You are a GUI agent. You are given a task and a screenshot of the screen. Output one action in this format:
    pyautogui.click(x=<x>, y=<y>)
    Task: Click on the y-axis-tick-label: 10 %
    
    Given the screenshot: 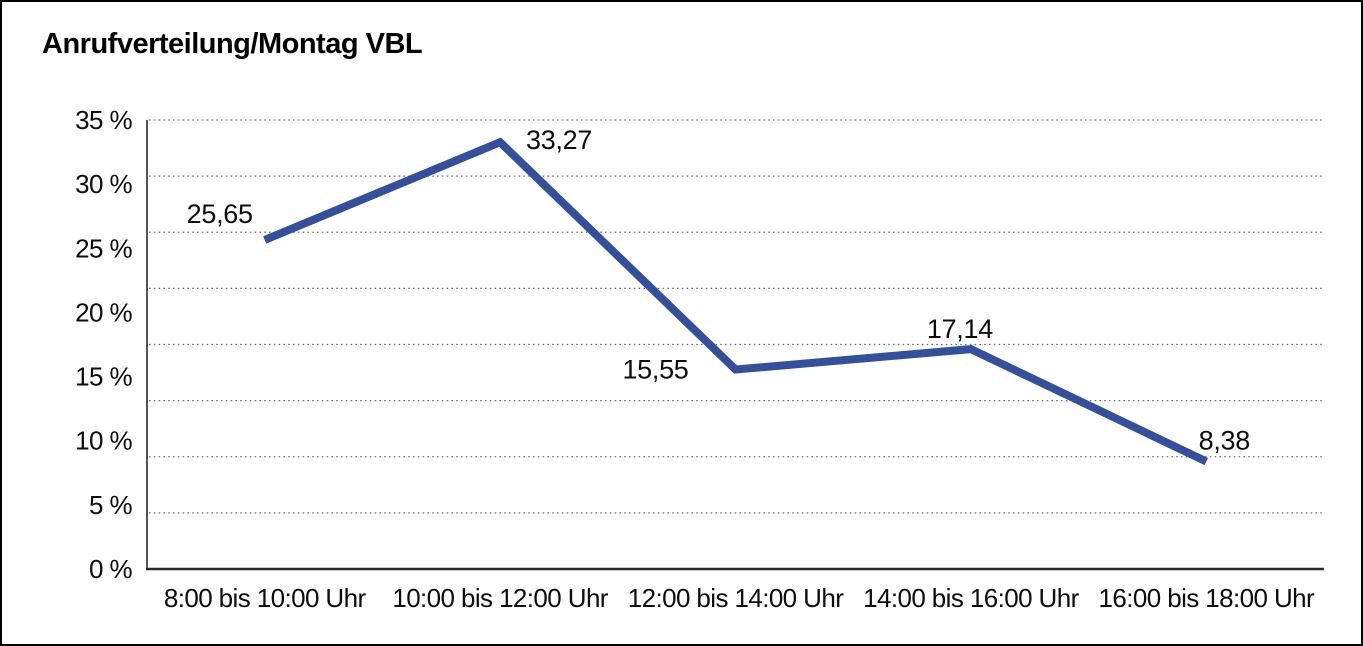 What is the action you would take?
    pyautogui.click(x=103, y=441)
    